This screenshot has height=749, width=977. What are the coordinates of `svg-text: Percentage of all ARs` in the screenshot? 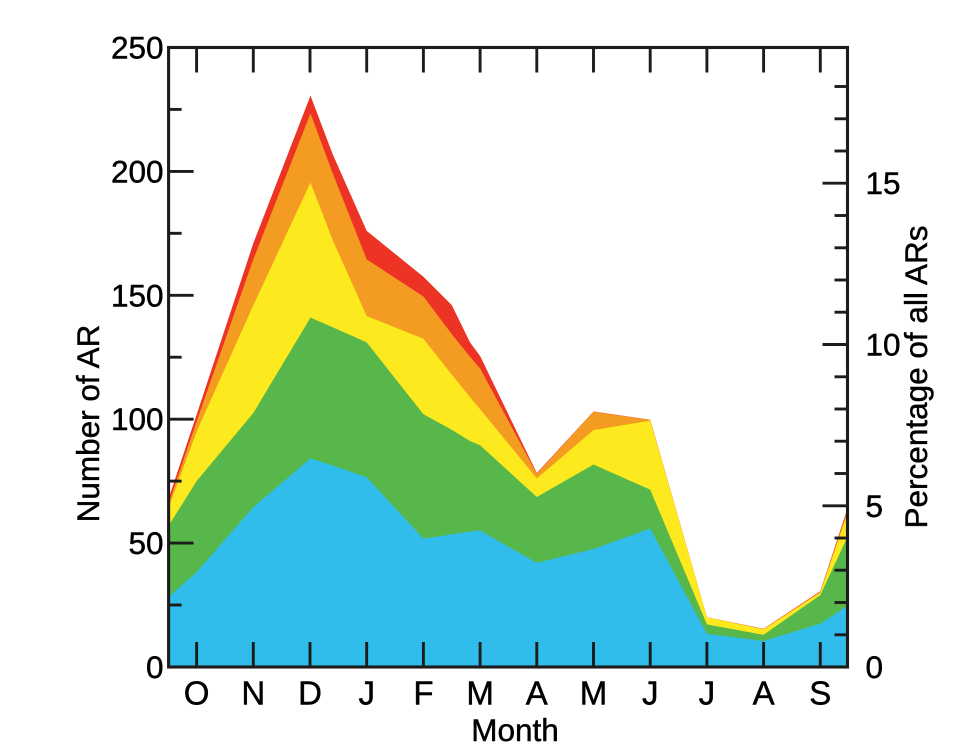 It's located at (916, 377).